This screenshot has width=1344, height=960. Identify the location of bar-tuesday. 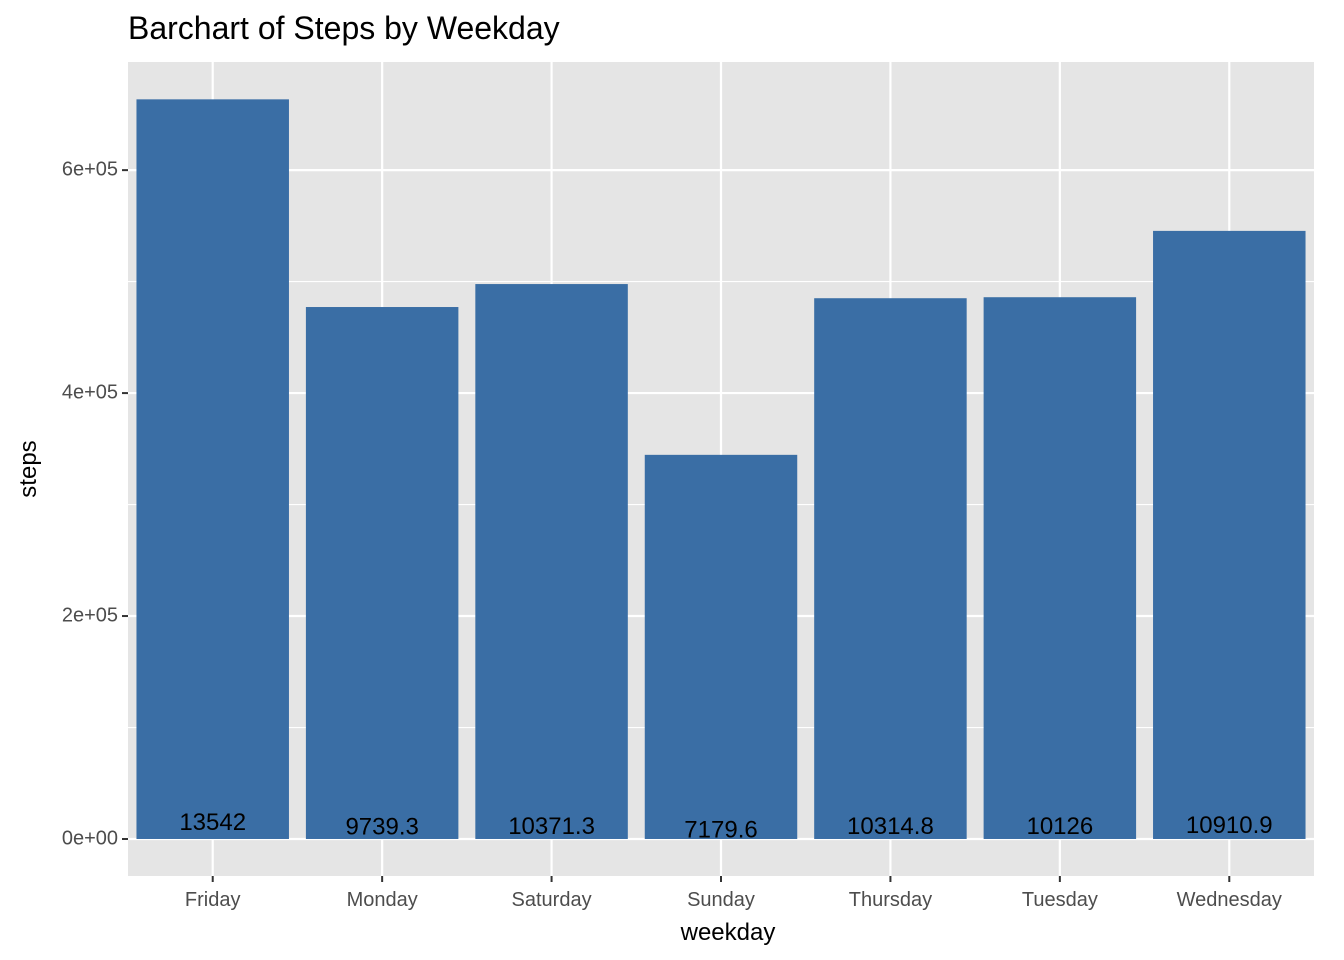
(1060, 568).